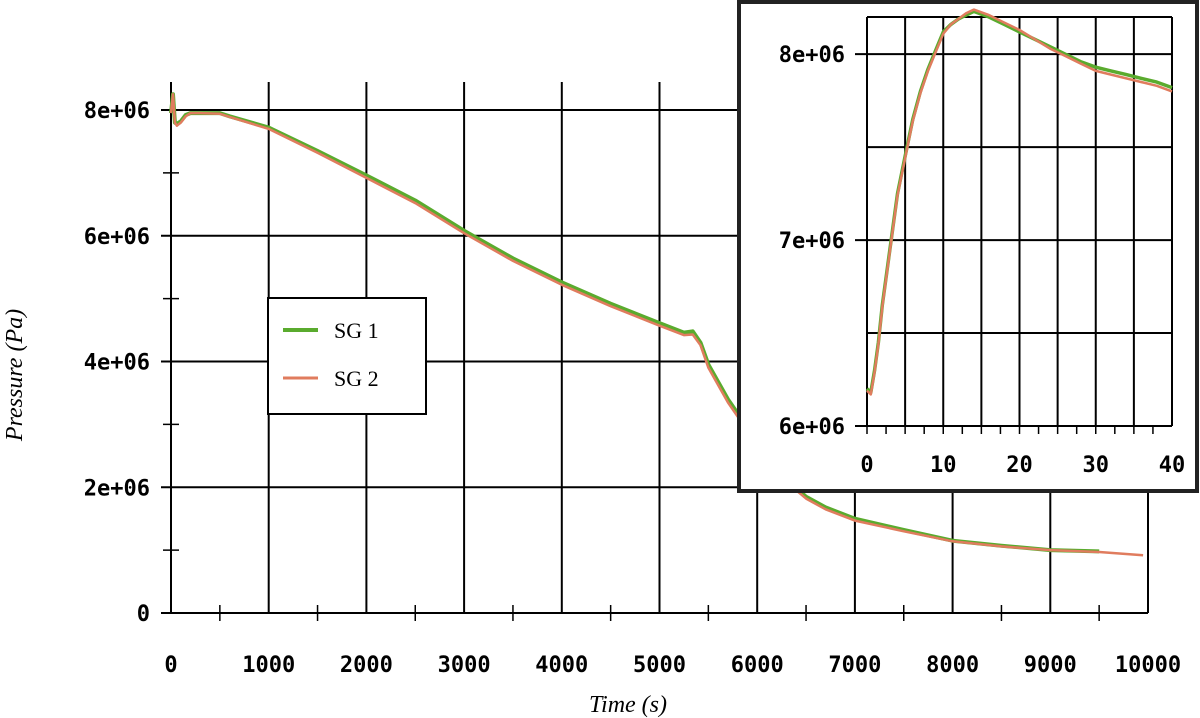 This screenshot has height=718, width=1200. I want to click on inset-x-tick-10: 10, so click(943, 465).